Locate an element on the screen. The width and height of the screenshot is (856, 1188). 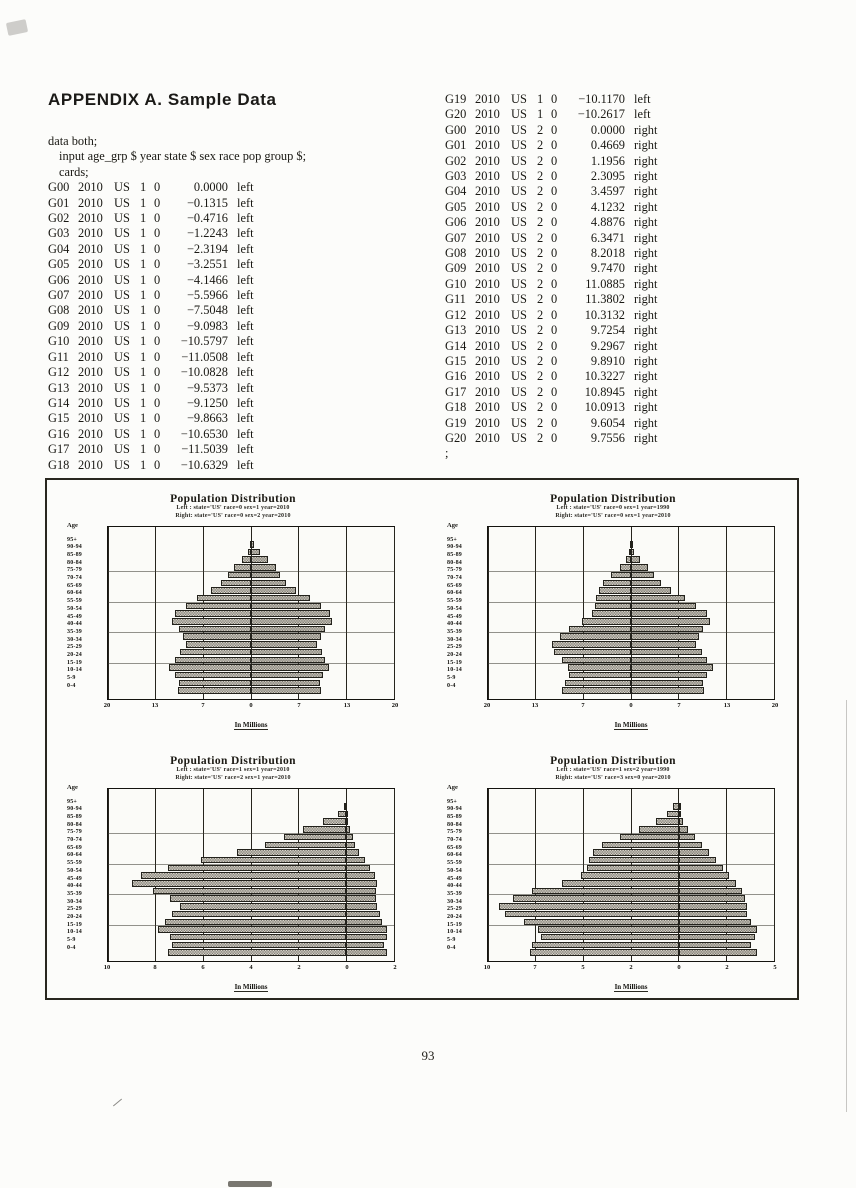
age-label: 15-19 is located at coordinates (454, 924).